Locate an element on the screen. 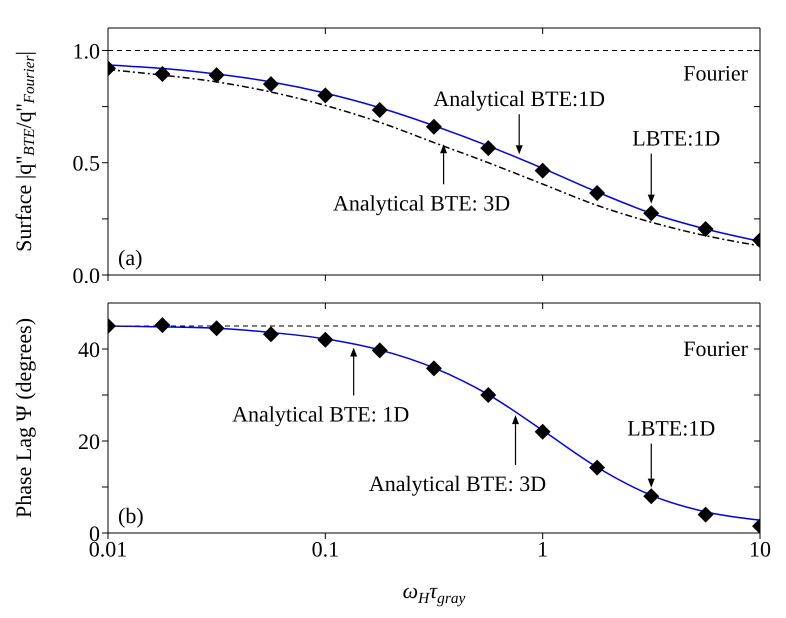  annotation: (b) is located at coordinates (131, 516).